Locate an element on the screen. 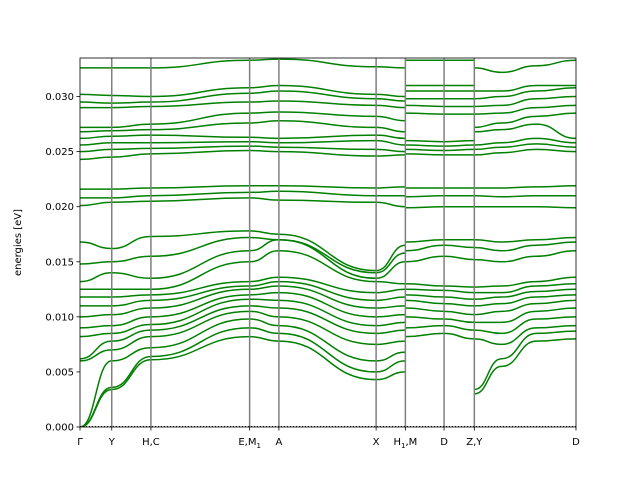 The width and height of the screenshot is (640, 480). y-tick-label: 0.030 is located at coordinates (59, 97).